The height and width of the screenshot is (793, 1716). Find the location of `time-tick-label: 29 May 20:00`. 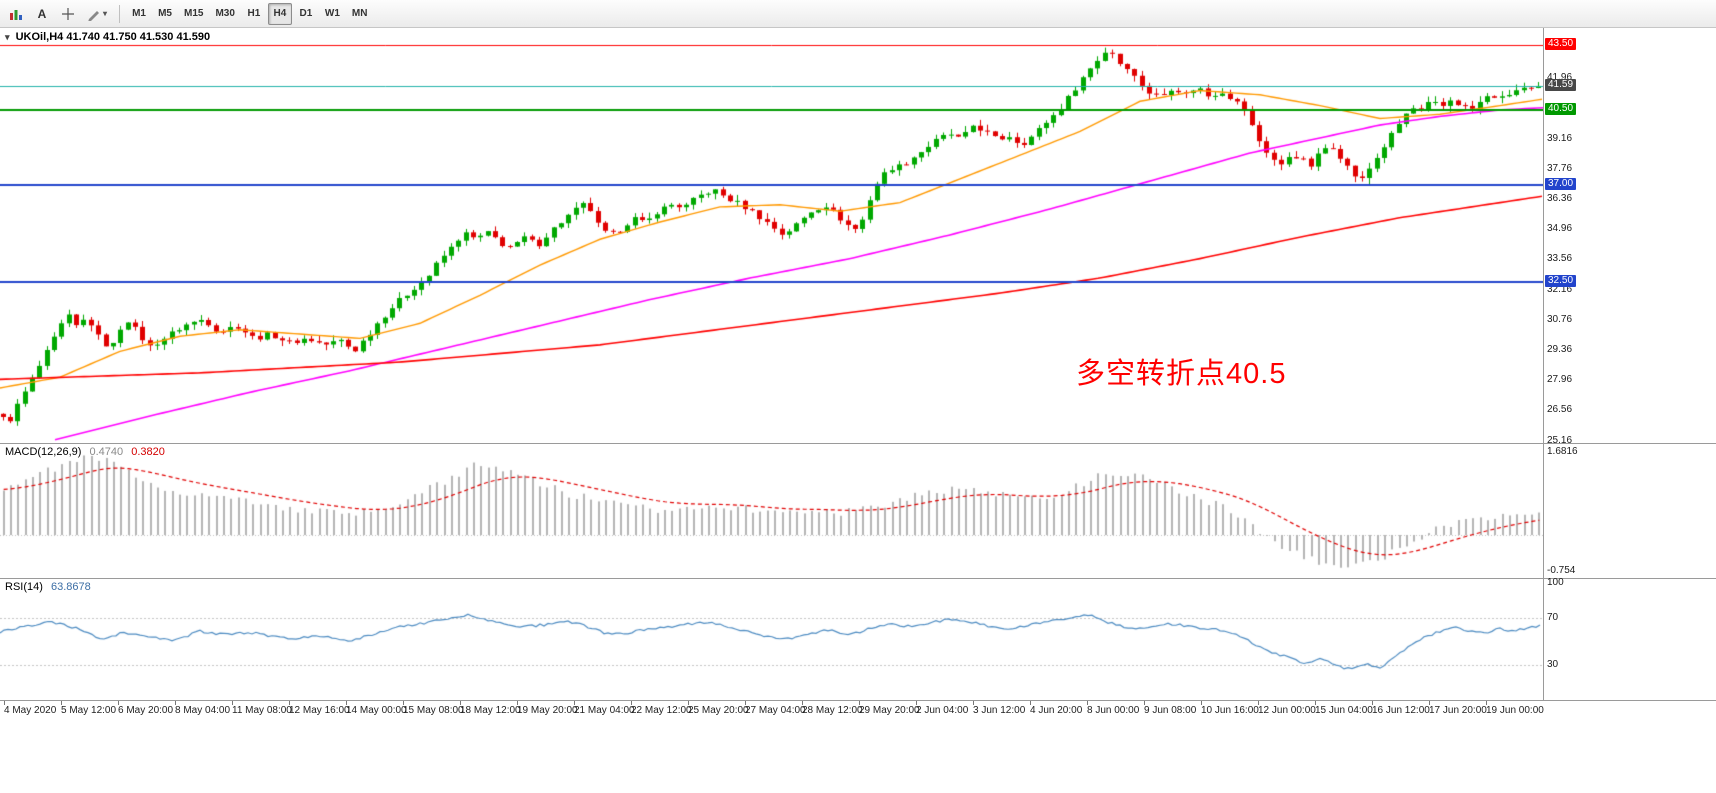

time-tick-label: 29 May 20:00 is located at coordinates (889, 710).